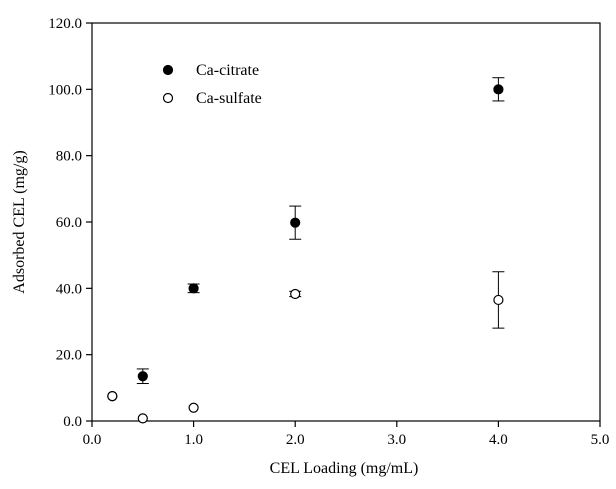 This screenshot has height=489, width=616. What do you see at coordinates (600, 440) in the screenshot?
I see `x-tick-label: 5.0` at bounding box center [600, 440].